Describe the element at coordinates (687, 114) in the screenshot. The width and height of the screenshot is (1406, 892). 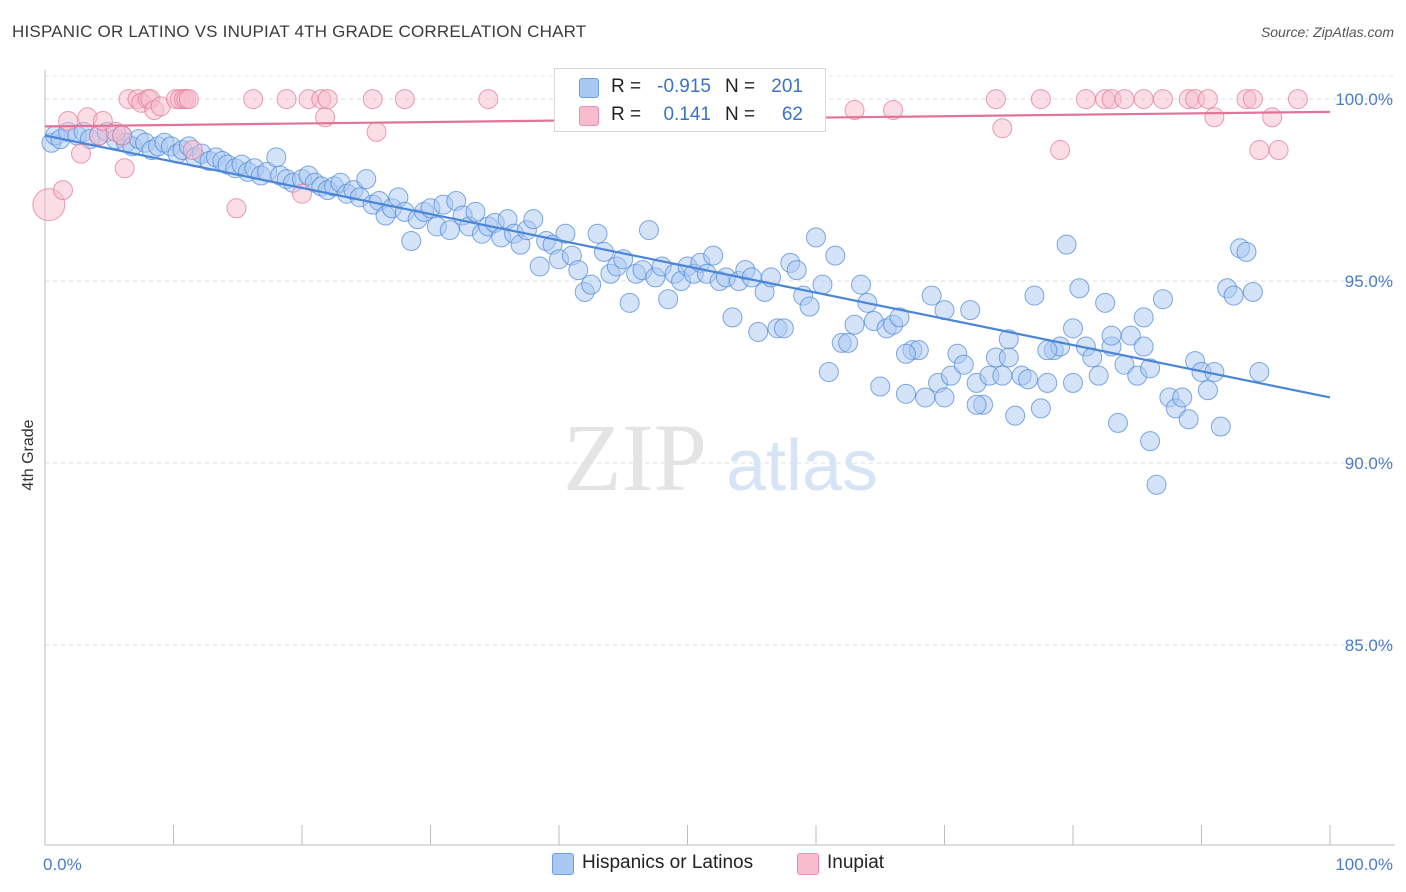
I see `legend-r-value: 0.141` at that location.